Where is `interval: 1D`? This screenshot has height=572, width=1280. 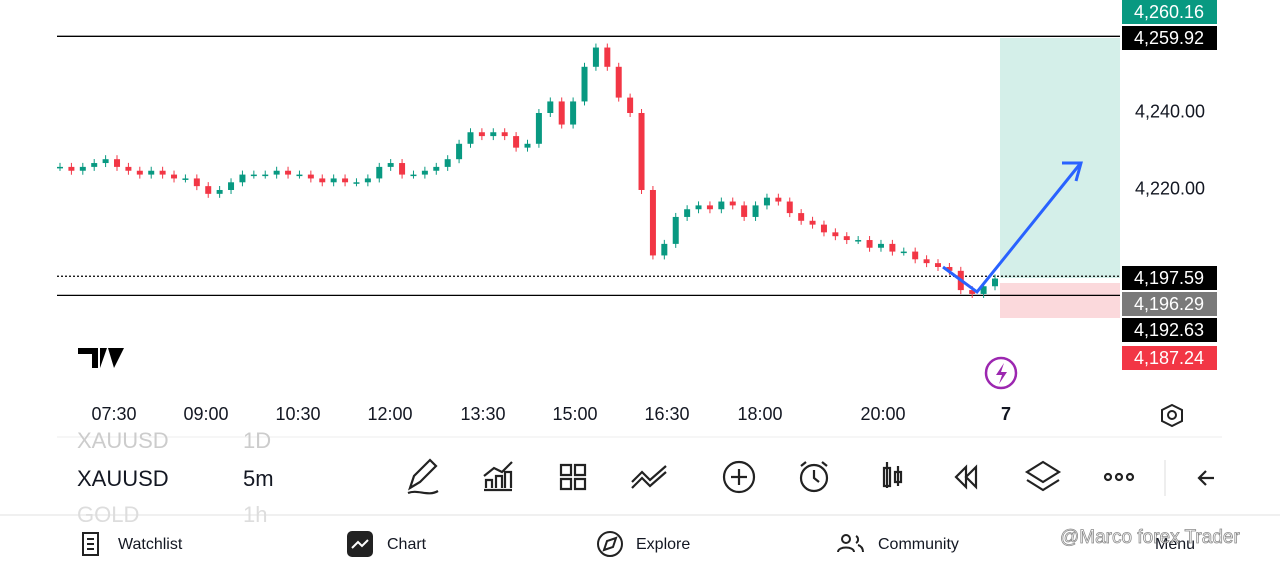
interval: 1D is located at coordinates (257, 440).